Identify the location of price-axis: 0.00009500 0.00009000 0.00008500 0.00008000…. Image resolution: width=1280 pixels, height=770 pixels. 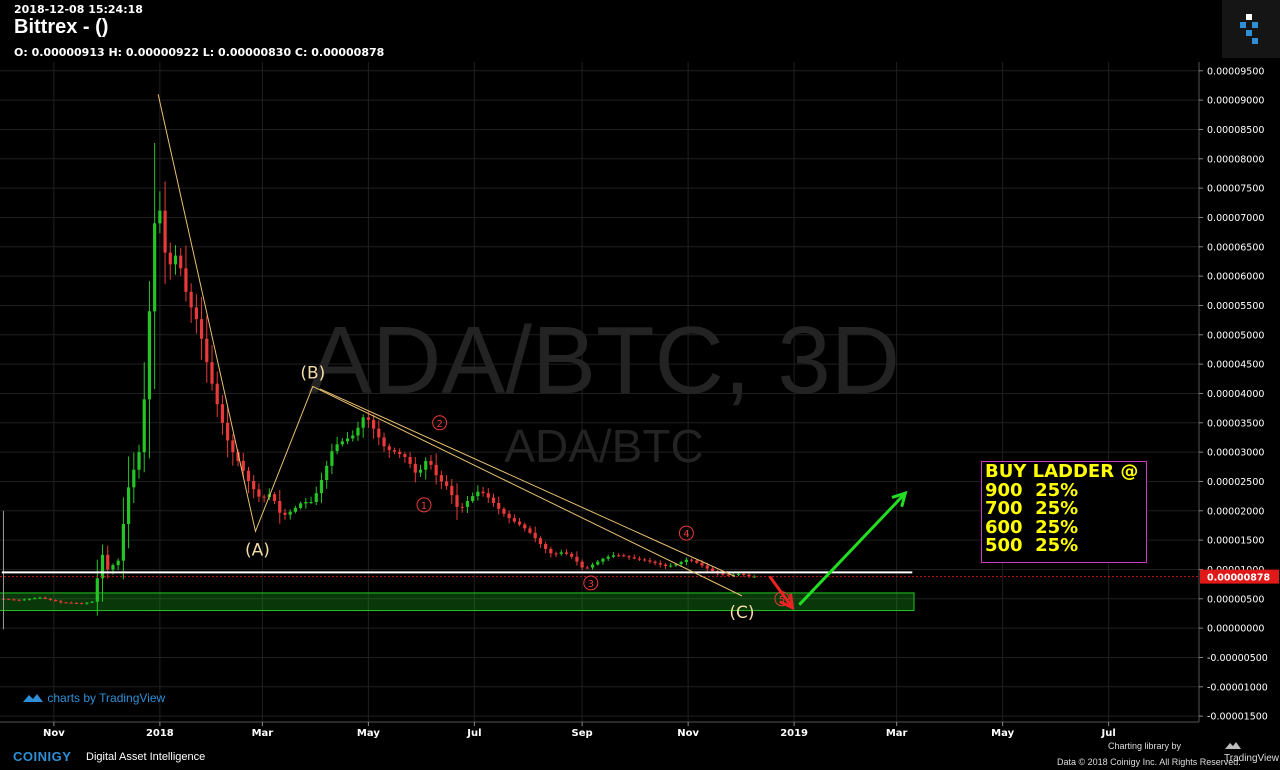
(1233, 394).